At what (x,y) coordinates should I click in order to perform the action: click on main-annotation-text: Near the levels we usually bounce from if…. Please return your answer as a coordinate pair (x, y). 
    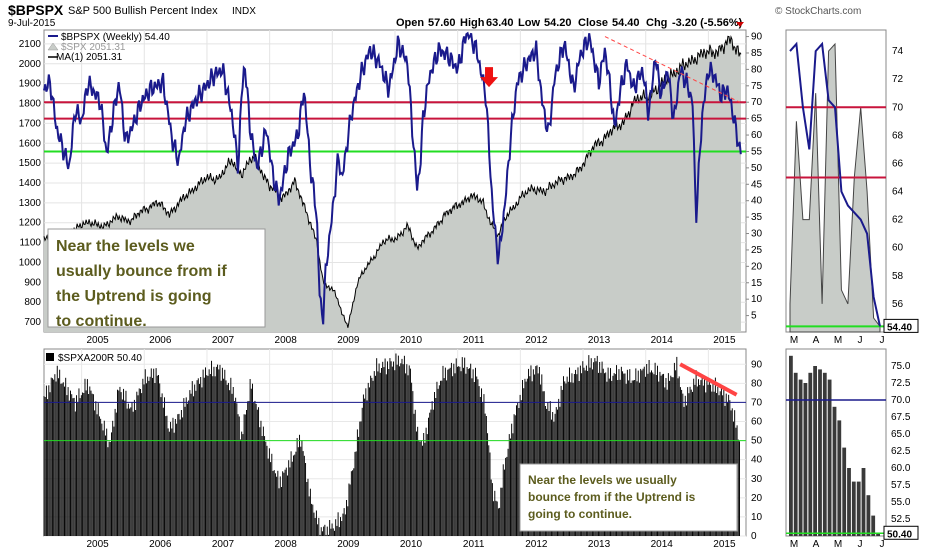
    Looking at the image, I should click on (141, 284).